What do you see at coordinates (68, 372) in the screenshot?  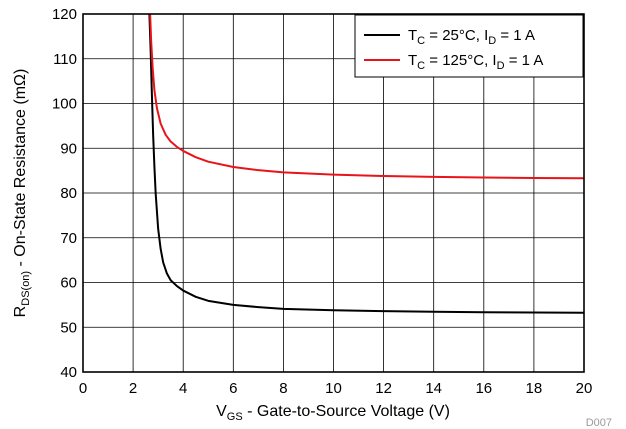 I see `y-tick-label: 40` at bounding box center [68, 372].